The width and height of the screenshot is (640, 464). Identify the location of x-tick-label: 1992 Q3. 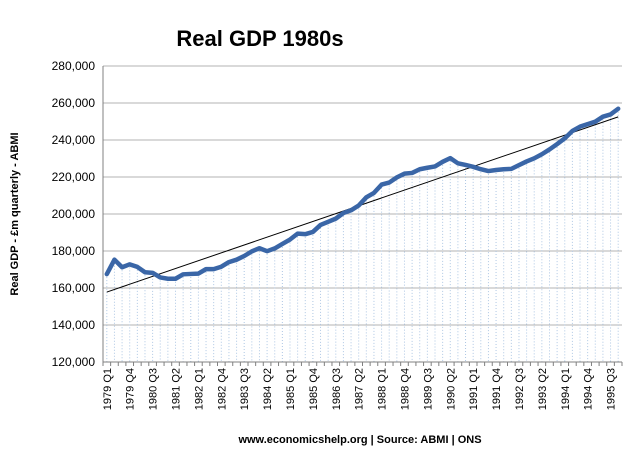
(520, 389).